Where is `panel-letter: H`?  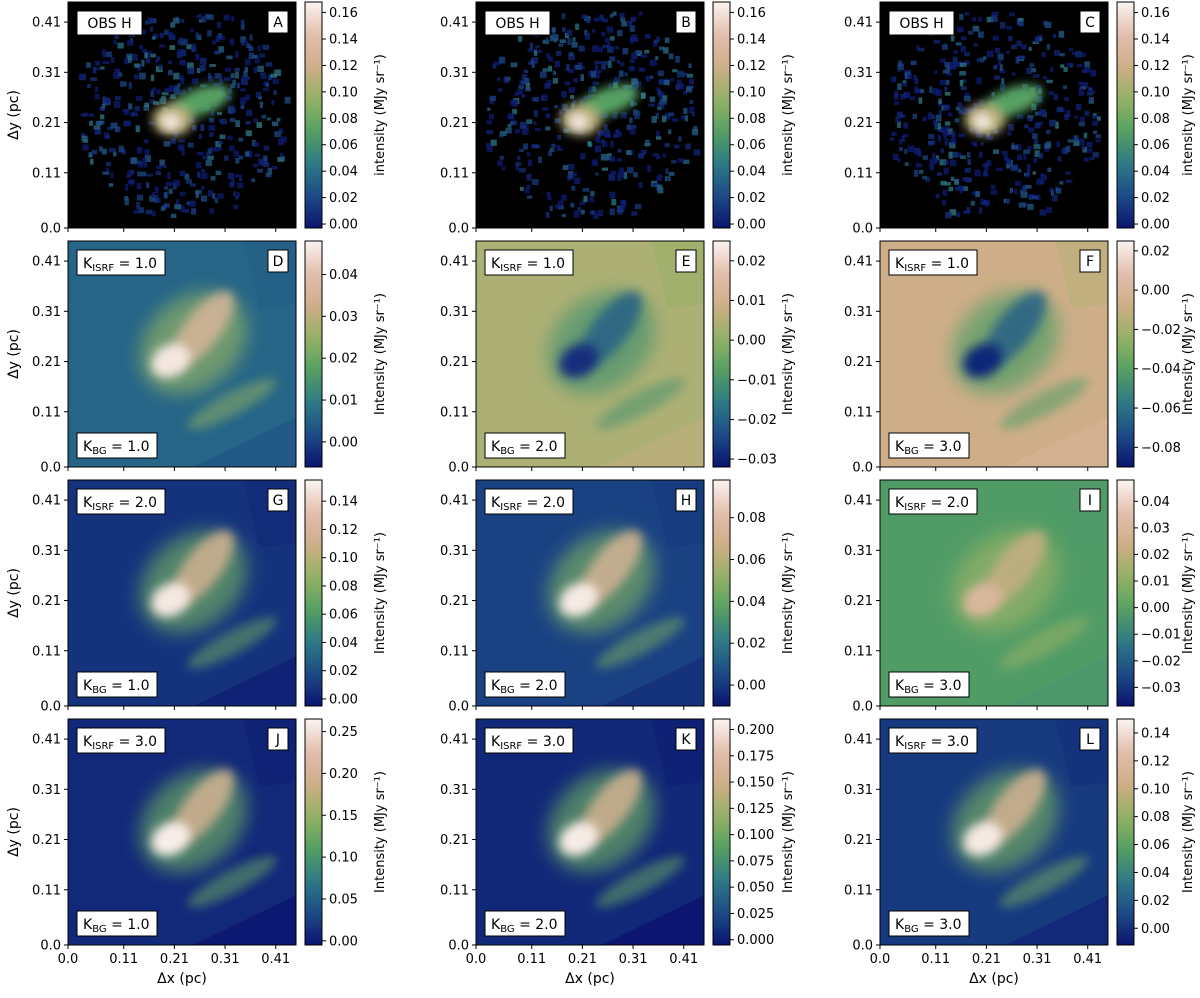 panel-letter: H is located at coordinates (686, 501).